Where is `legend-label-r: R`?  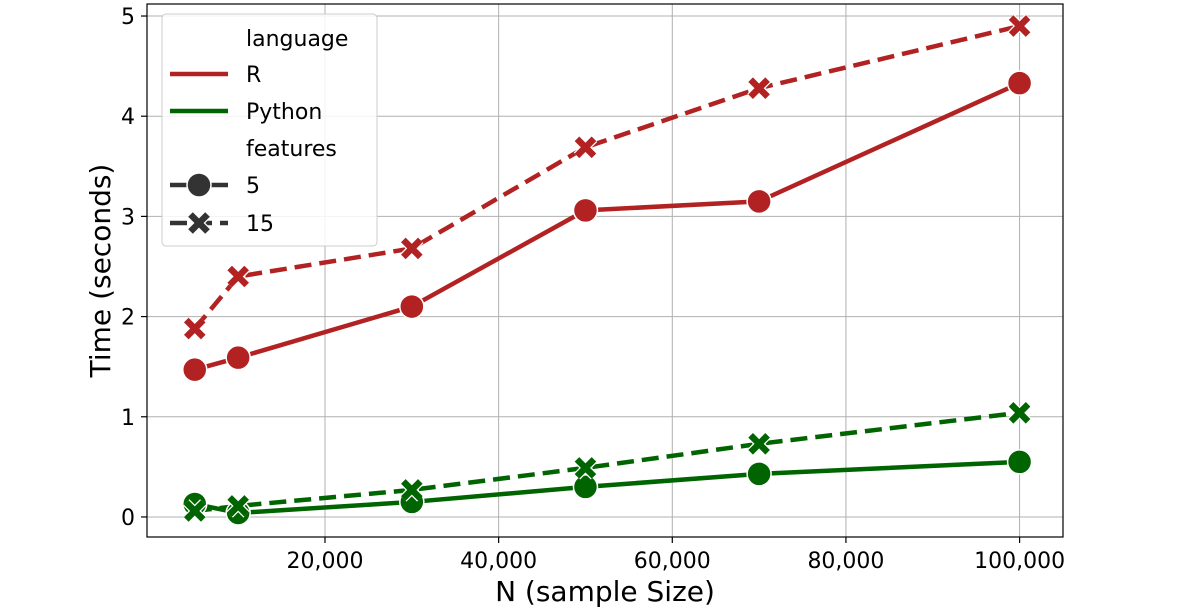 legend-label-r: R is located at coordinates (253, 75).